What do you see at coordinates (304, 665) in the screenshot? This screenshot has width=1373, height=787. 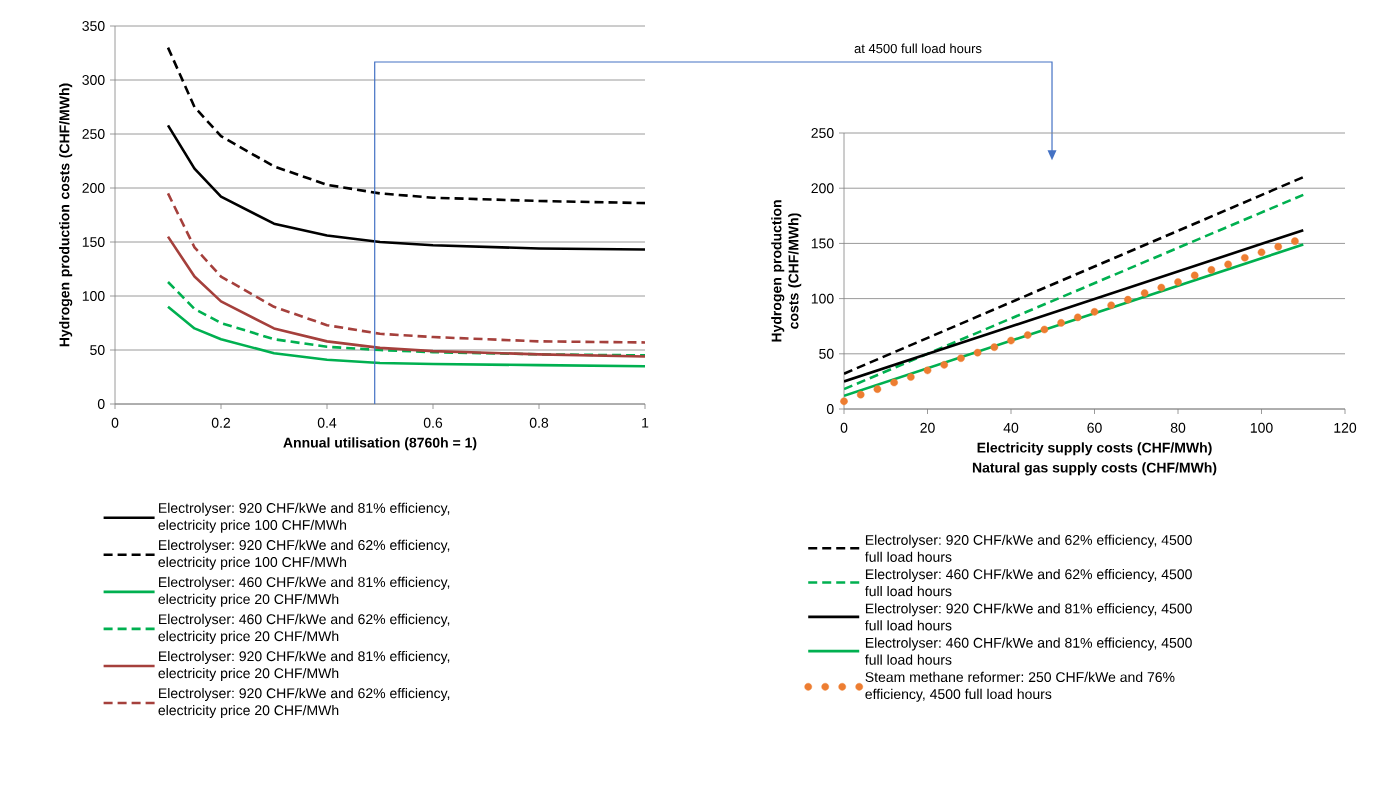 I see `legend-label: Electrolyser: 920 CHF/kWe and 81% efficiency, electricity price 20 CHF/MWh` at bounding box center [304, 665].